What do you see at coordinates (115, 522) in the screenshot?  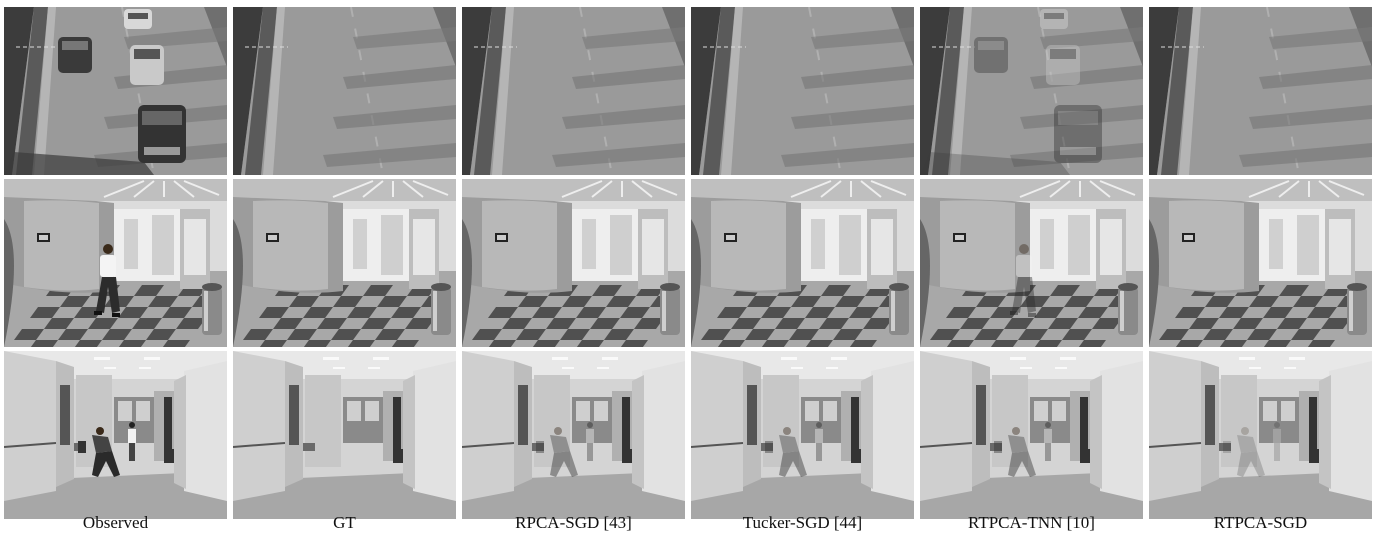 I see `caption-observed: Observed` at bounding box center [115, 522].